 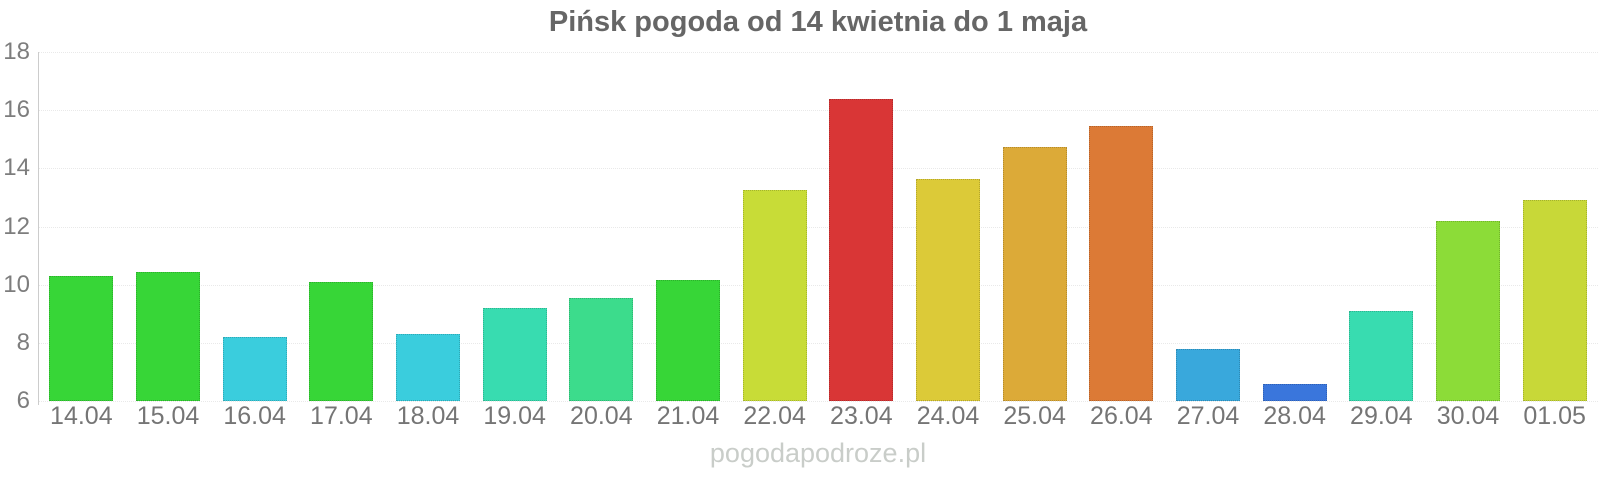 I want to click on bar-01.05, so click(x=1554, y=300).